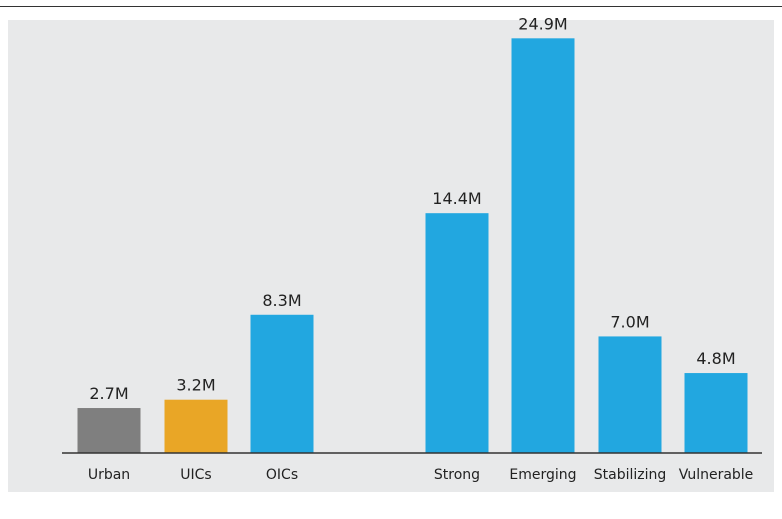  I want to click on category-label-uics: UICs, so click(195, 475).